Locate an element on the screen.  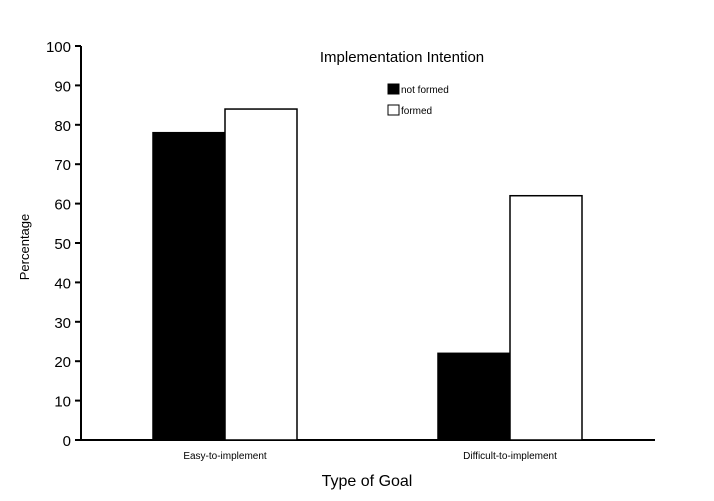
legend-label: formed is located at coordinates (416, 111).